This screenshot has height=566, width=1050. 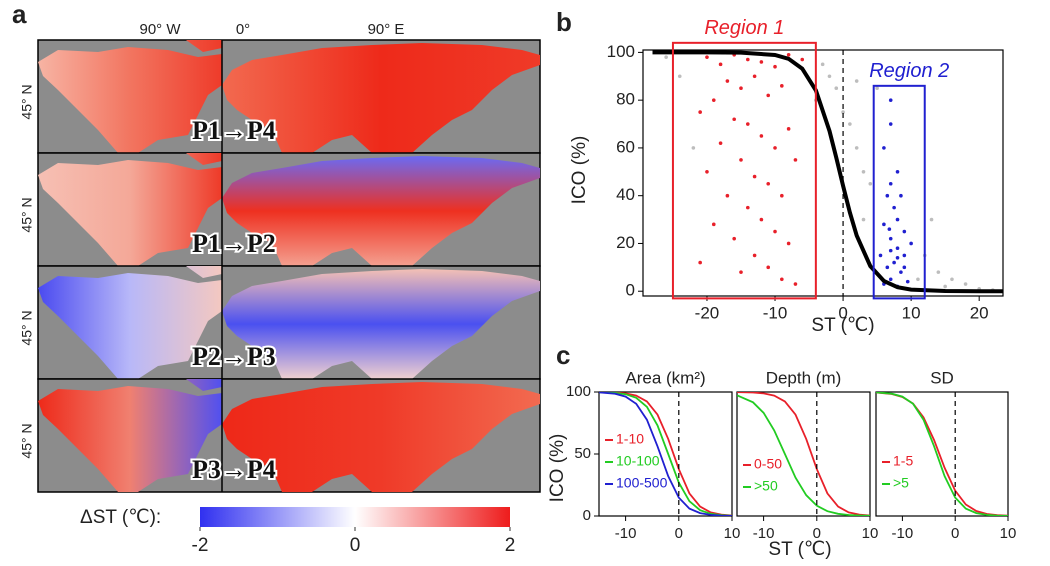 I want to click on x-tick-label: 0°, so click(x=243, y=29).